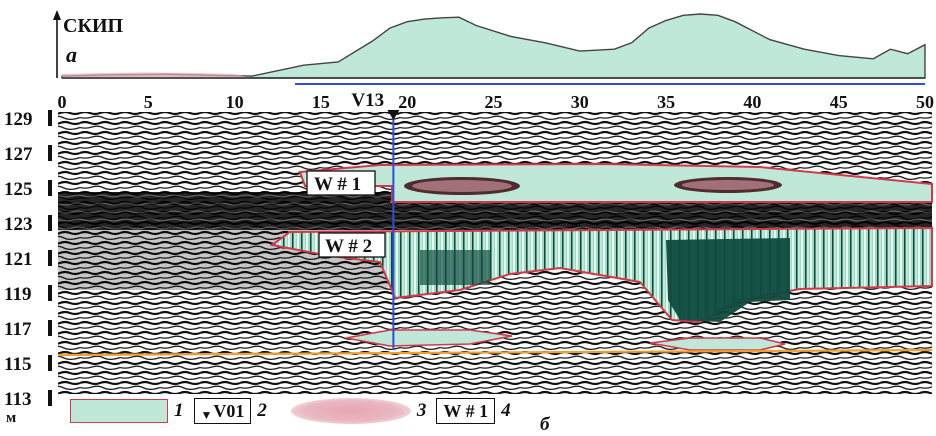 The image size is (936, 436). I want to click on legend-number-3: 3, so click(421, 410).